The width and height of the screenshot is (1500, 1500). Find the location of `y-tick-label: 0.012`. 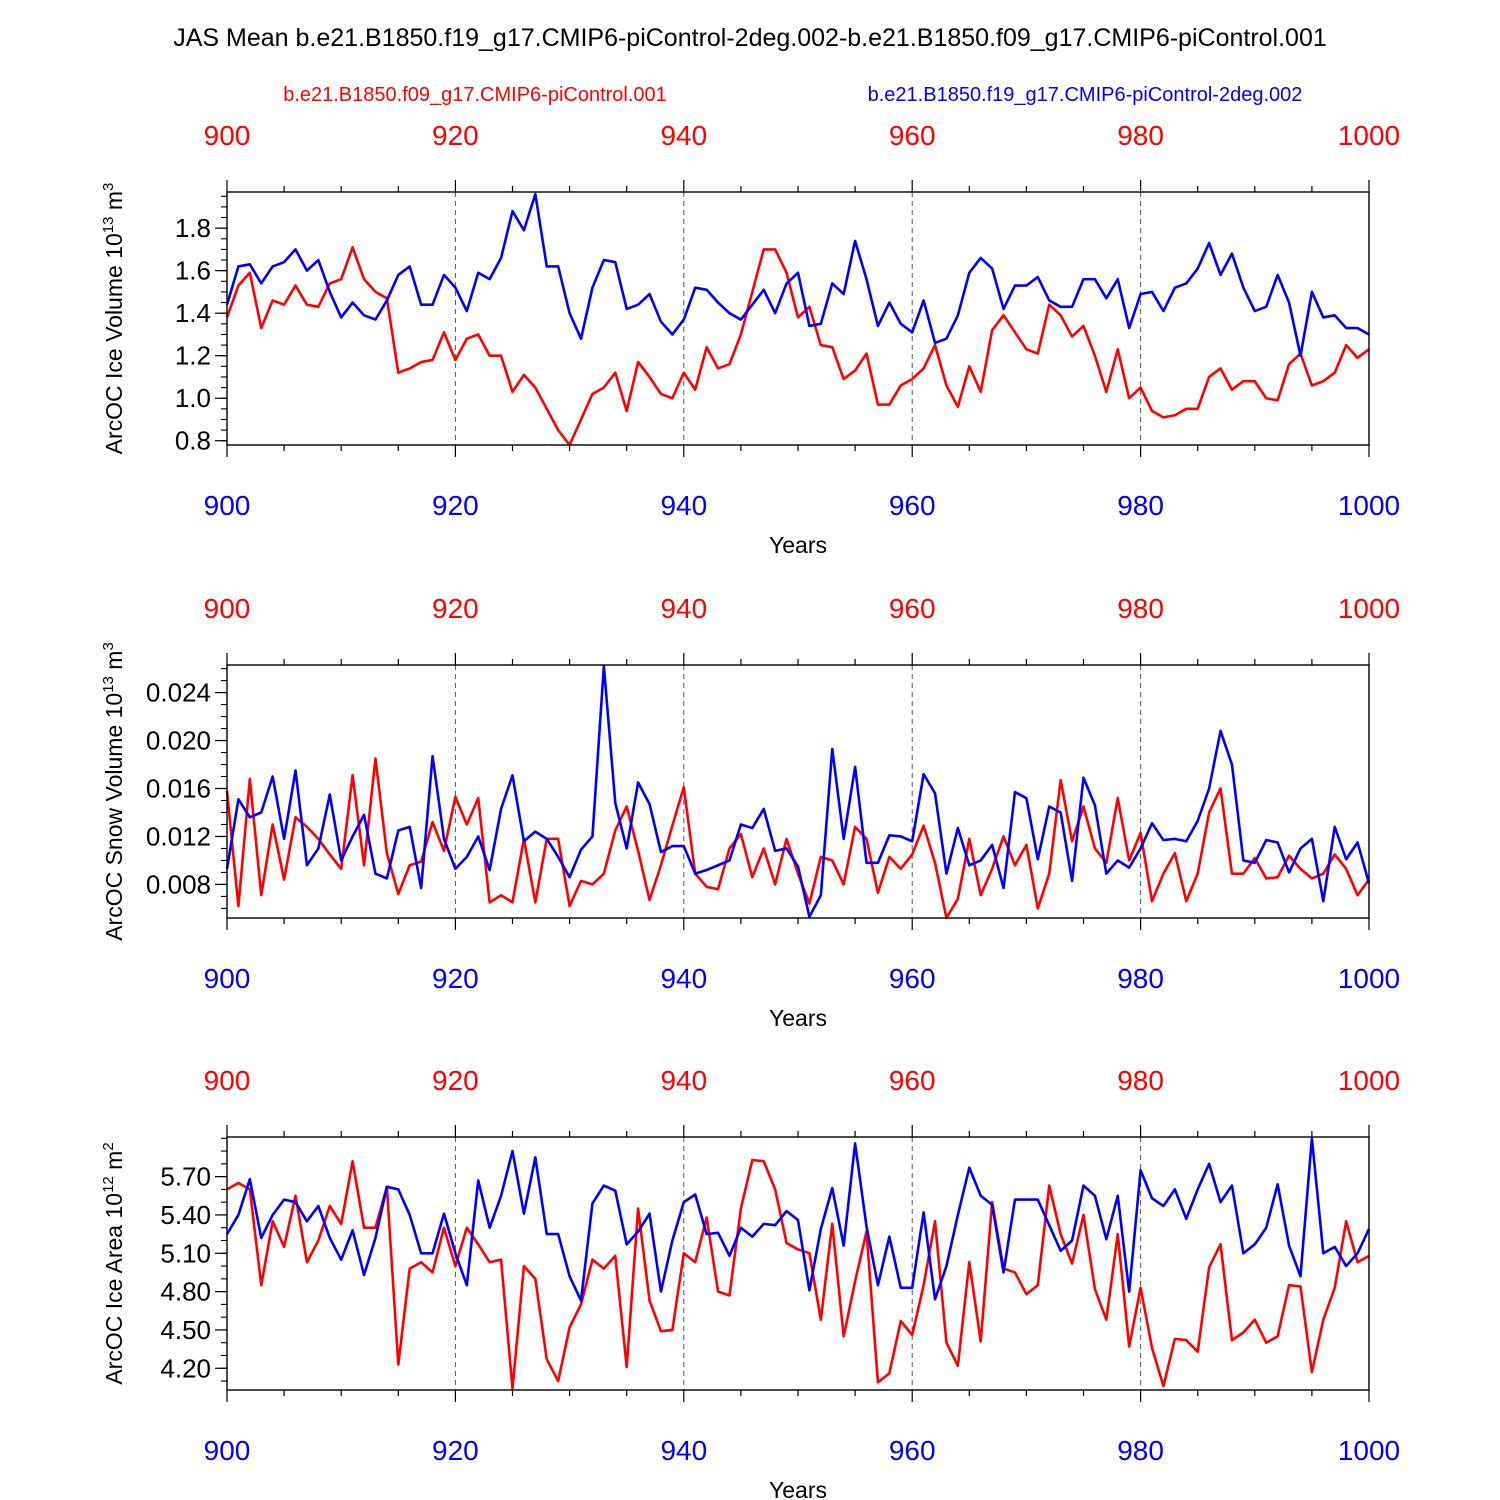

y-tick-label: 0.012 is located at coordinates (178, 836).